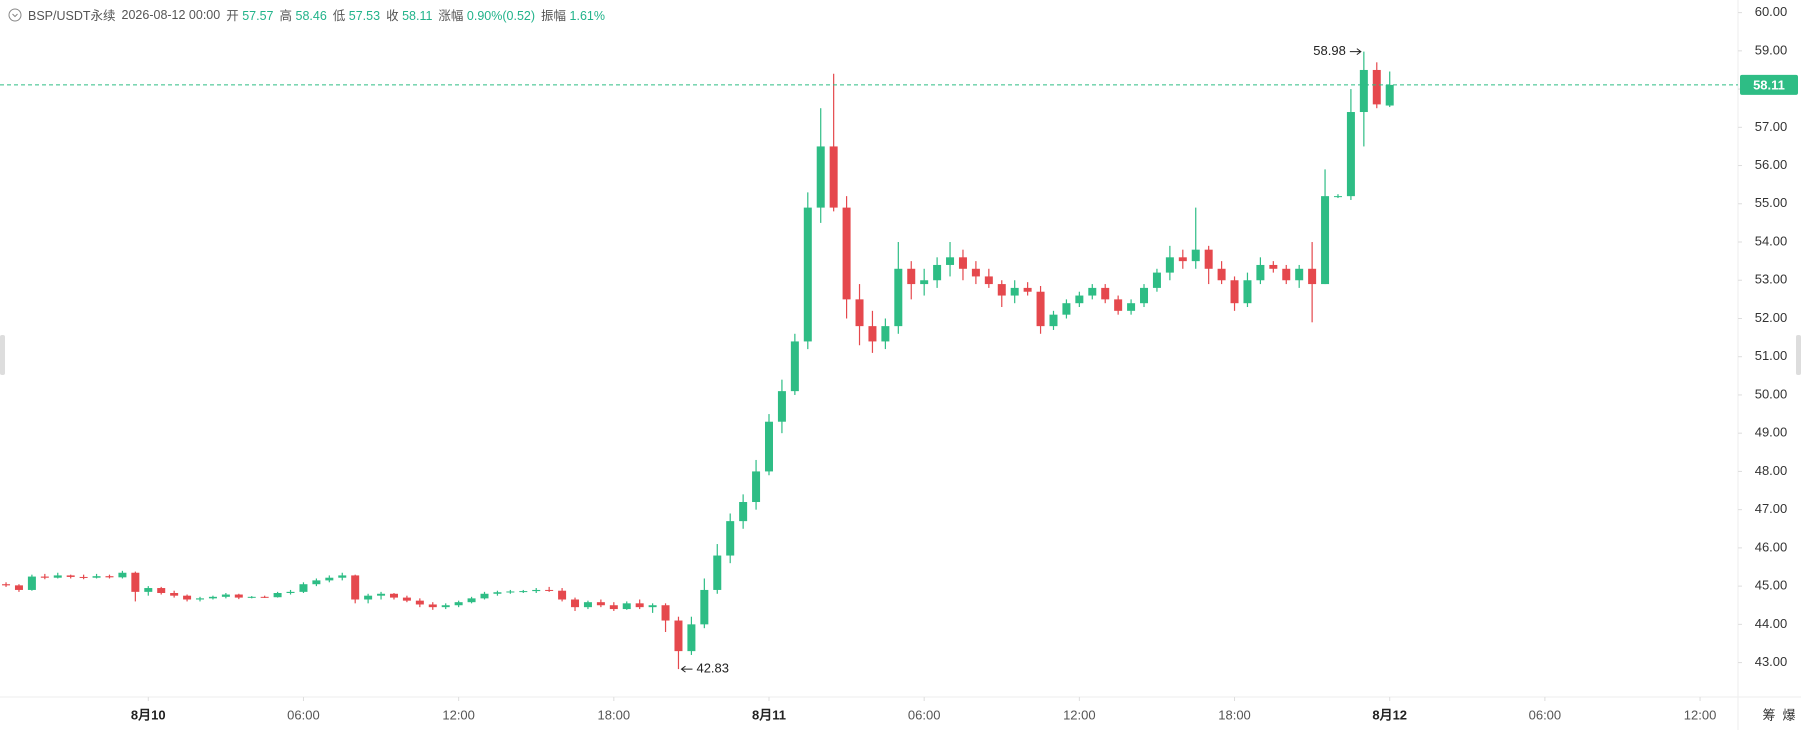 The image size is (1801, 730). Describe the element at coordinates (1788, 714) in the screenshot. I see `toolbar-button: 爆` at that location.